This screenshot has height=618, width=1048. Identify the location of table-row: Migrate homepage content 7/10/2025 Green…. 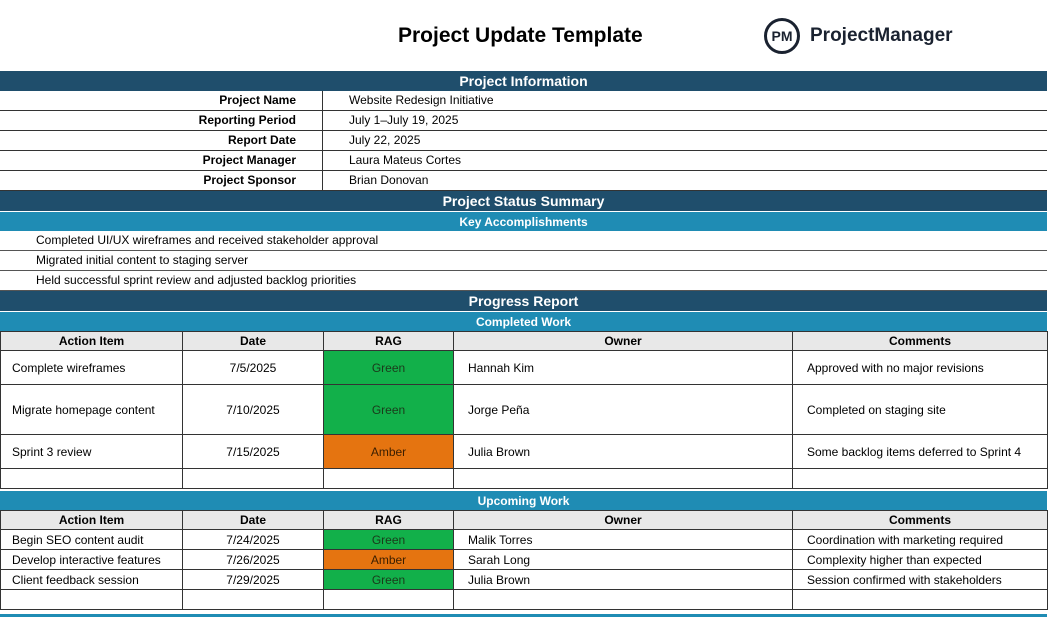
(524, 409).